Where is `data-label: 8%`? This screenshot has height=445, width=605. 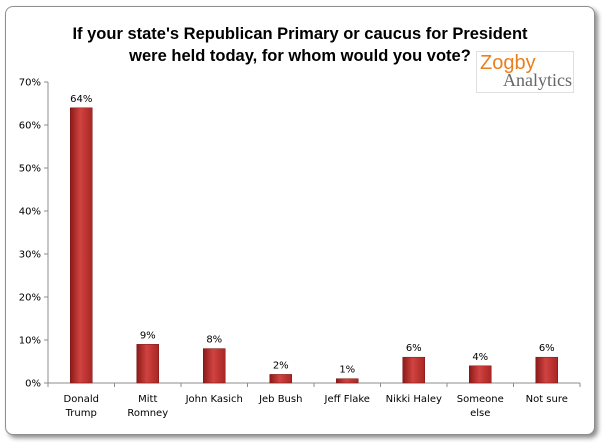
data-label: 8% is located at coordinates (214, 340).